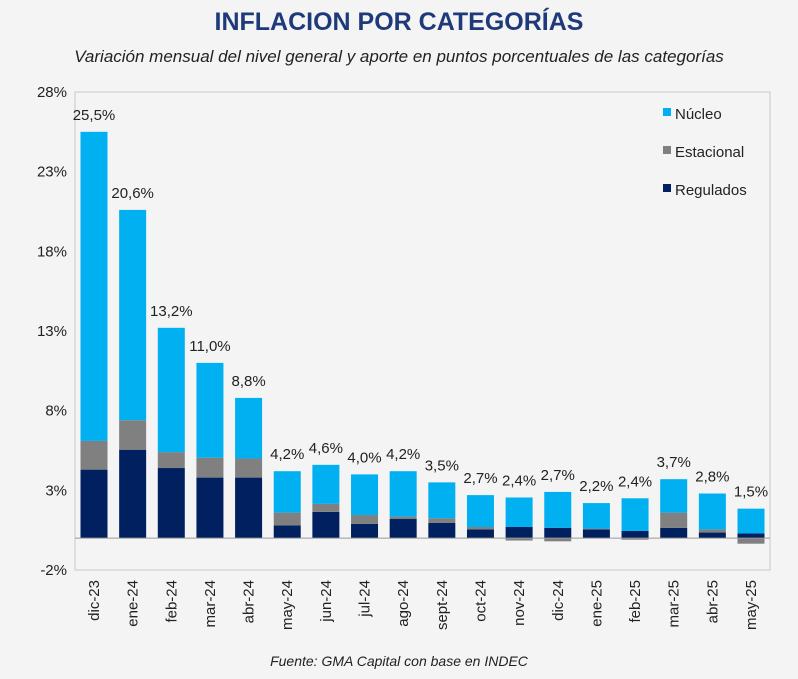 The height and width of the screenshot is (679, 798). What do you see at coordinates (52, 251) in the screenshot?
I see `y-tick-label: 18%` at bounding box center [52, 251].